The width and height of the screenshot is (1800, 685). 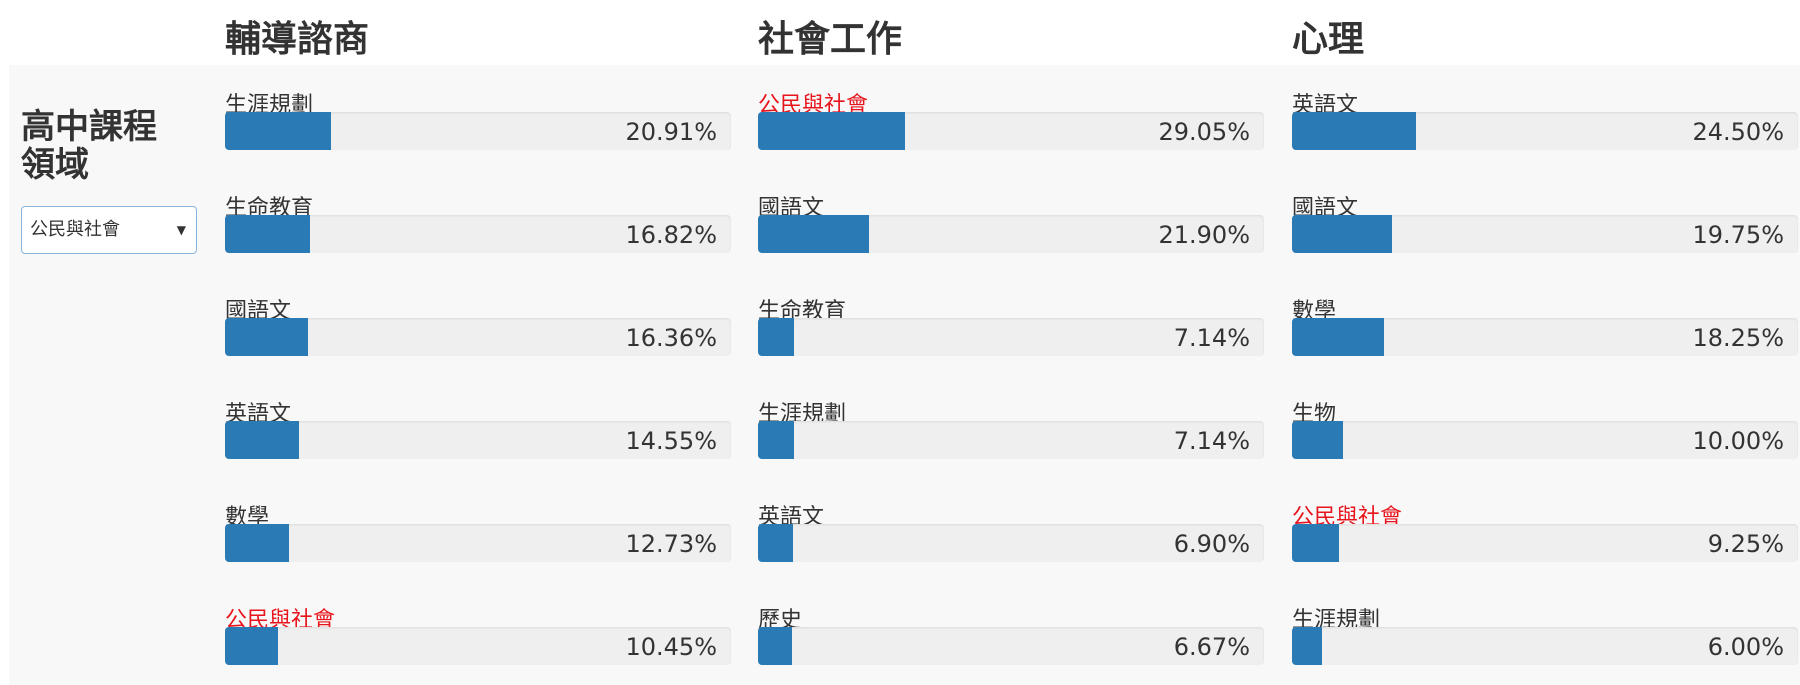 I want to click on bar-track: 19.75%, so click(x=1545, y=234).